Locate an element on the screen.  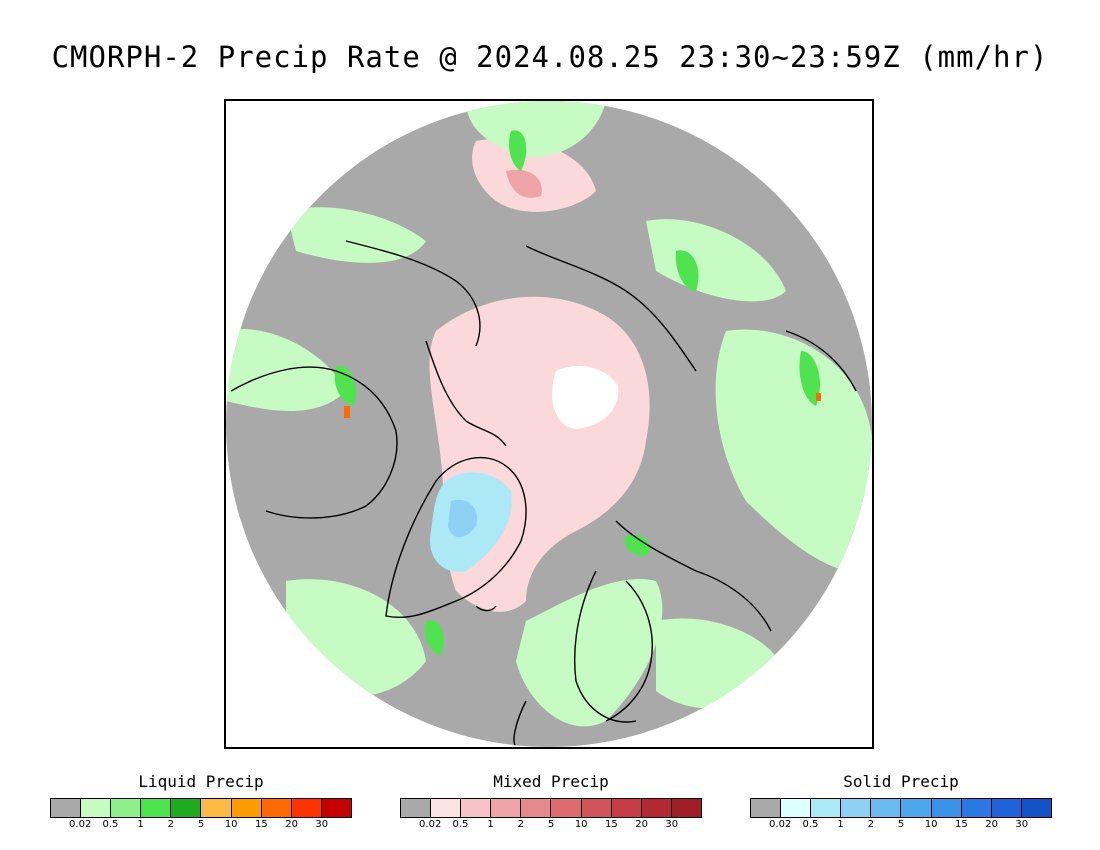
legend-title: Liquid Precip is located at coordinates (201, 781).